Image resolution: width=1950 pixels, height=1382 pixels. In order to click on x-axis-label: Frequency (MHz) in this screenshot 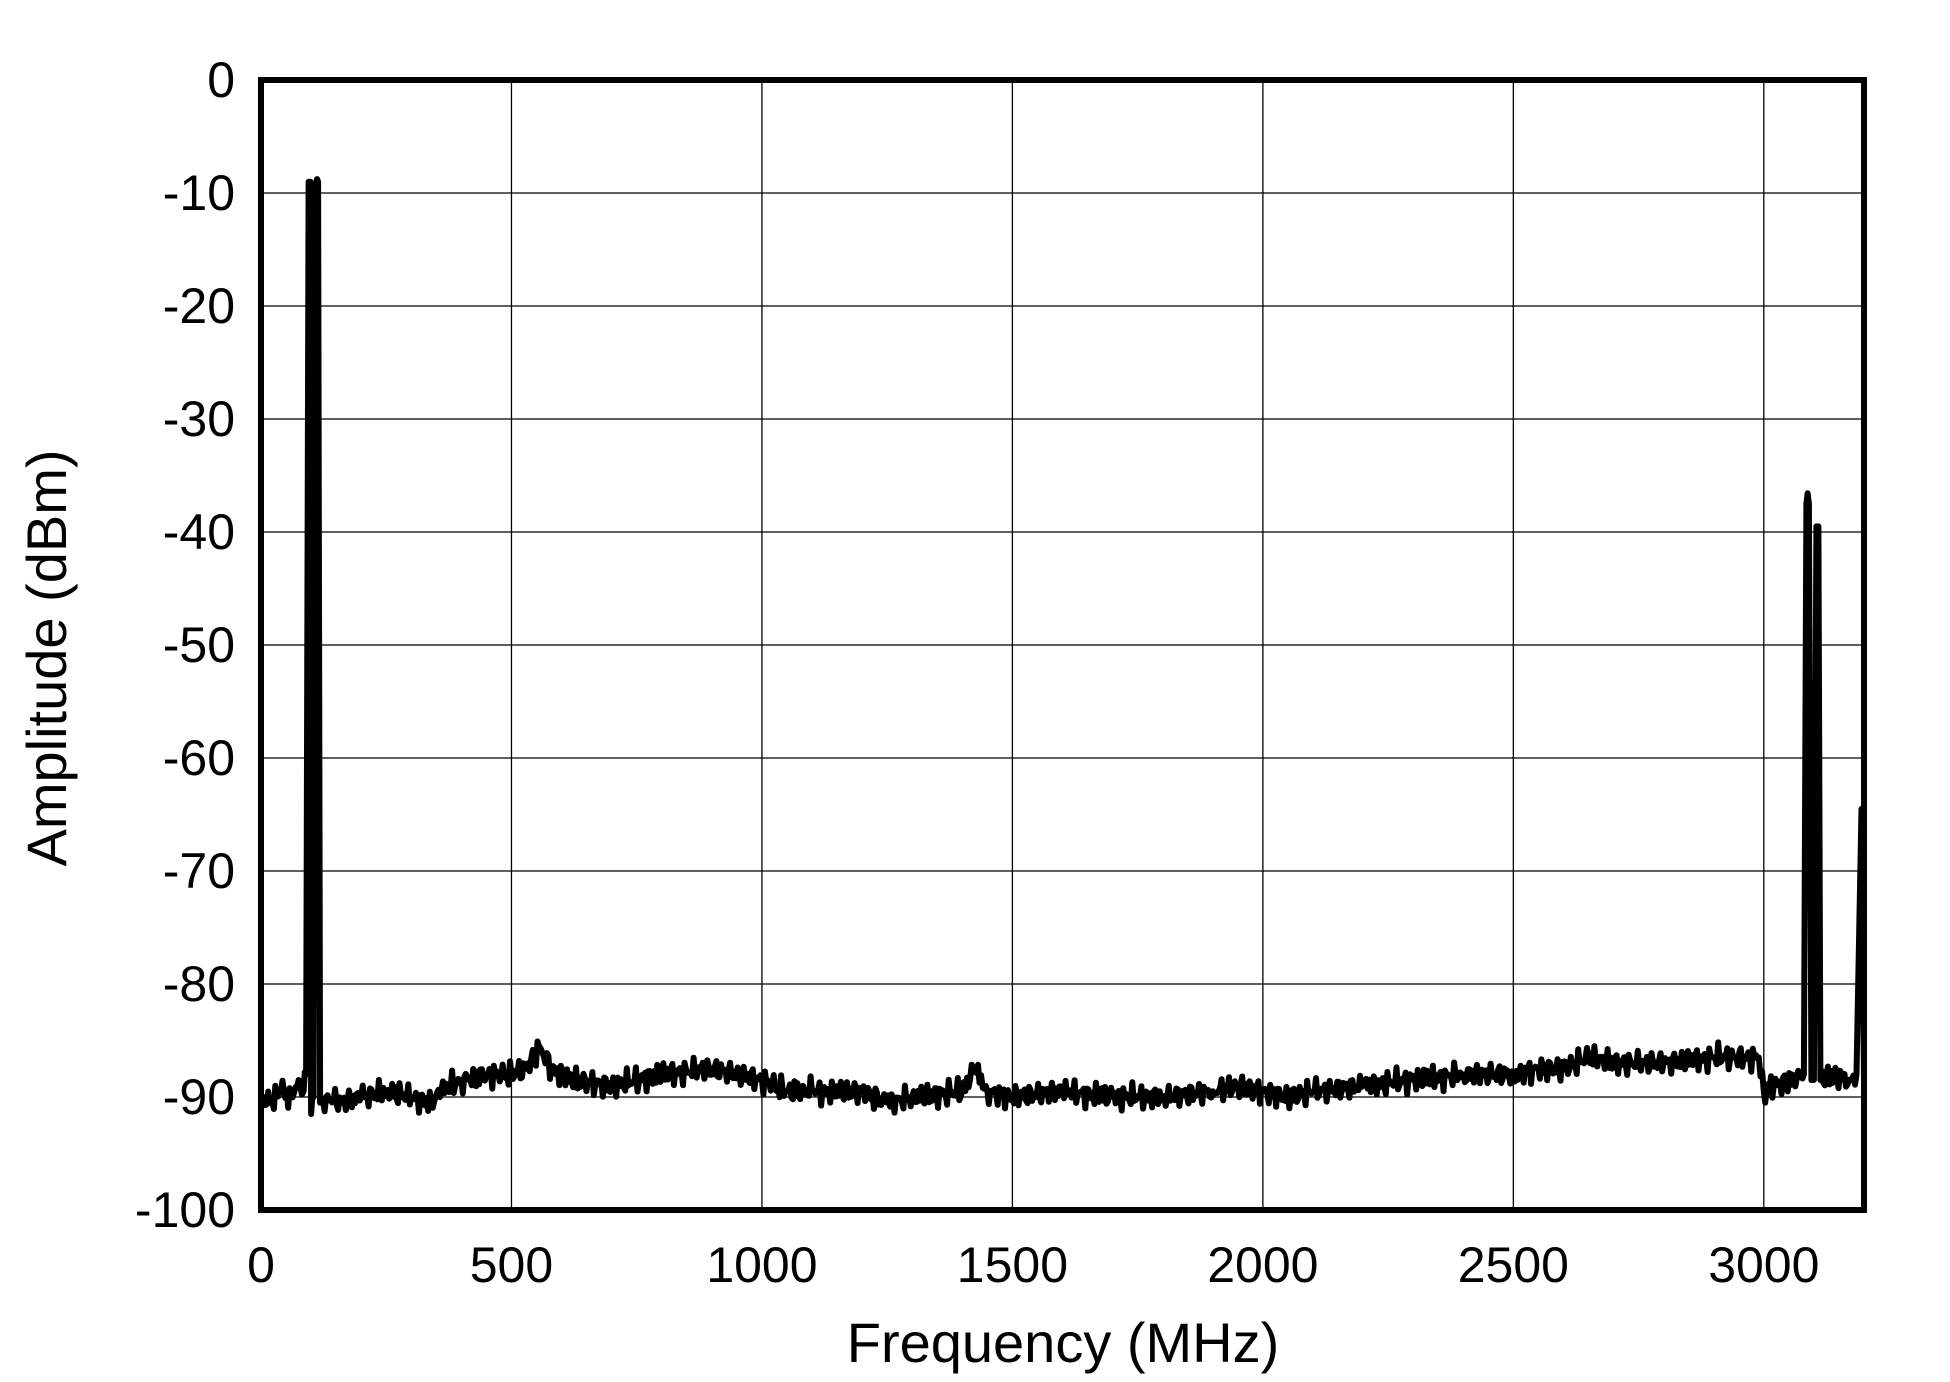, I will do `click(1063, 1342)`.